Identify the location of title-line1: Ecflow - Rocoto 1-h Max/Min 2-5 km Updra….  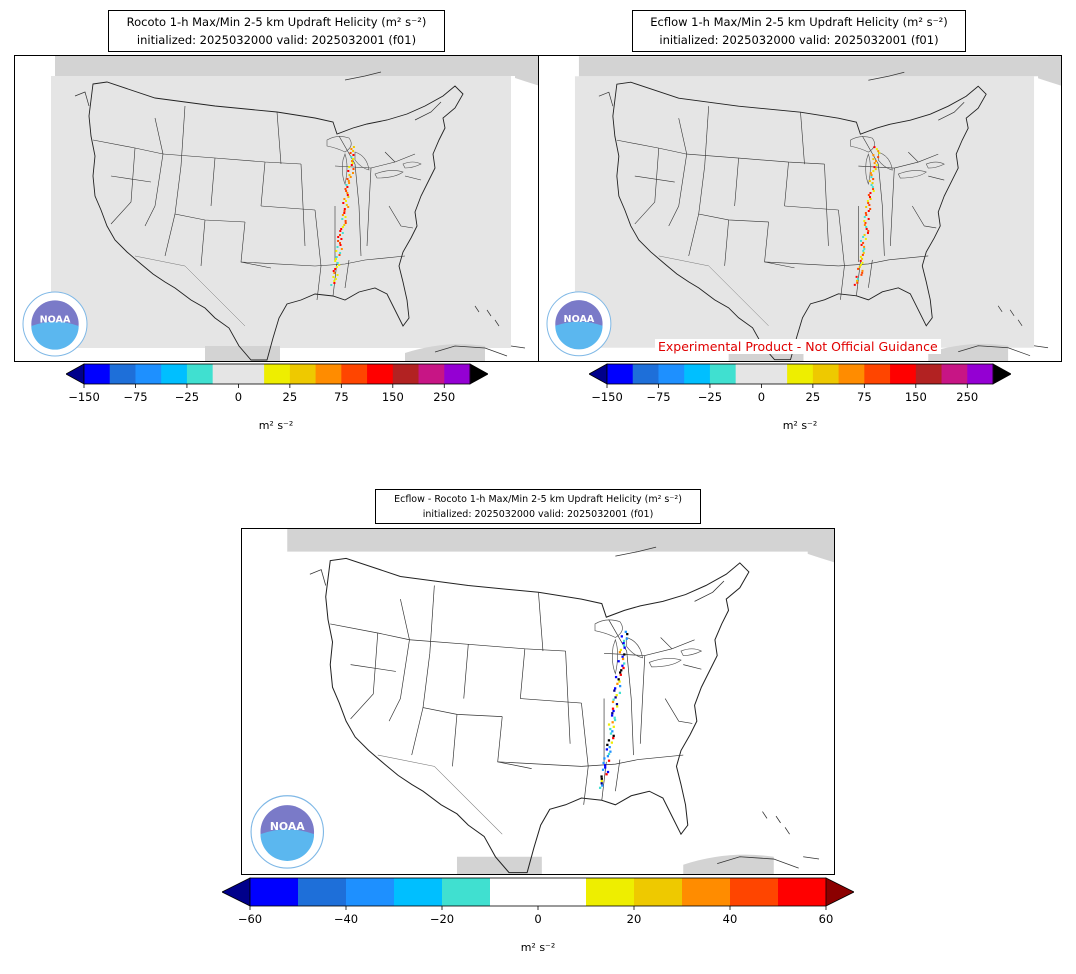
(538, 499).